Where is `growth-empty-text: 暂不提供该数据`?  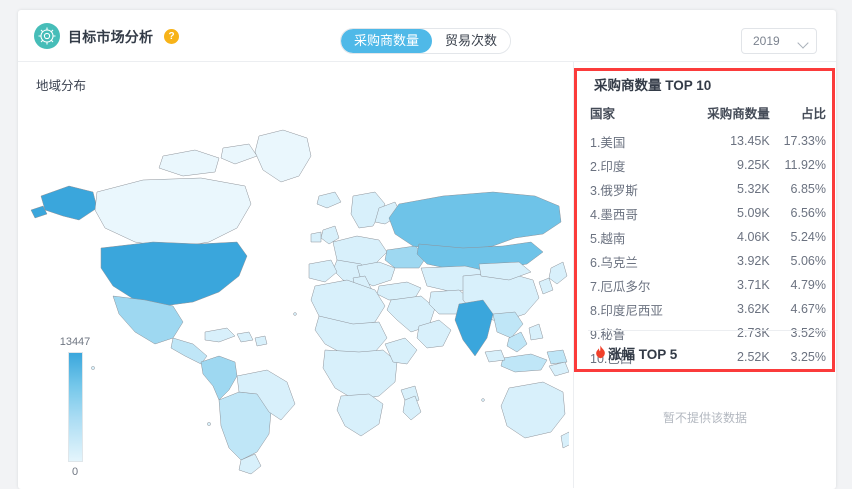
growth-empty-text: 暂不提供该数据 is located at coordinates (704, 418).